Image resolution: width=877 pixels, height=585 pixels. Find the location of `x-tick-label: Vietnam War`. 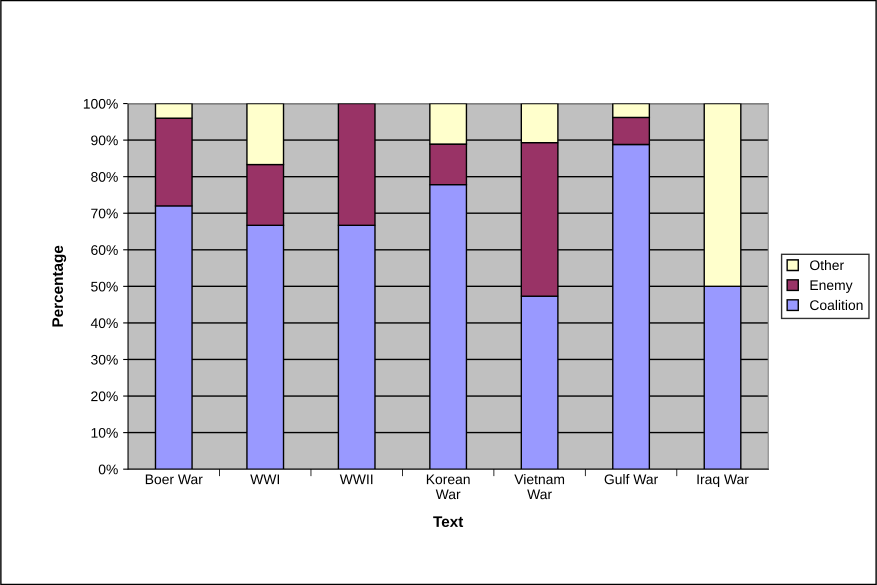

x-tick-label: Vietnam War is located at coordinates (539, 487).